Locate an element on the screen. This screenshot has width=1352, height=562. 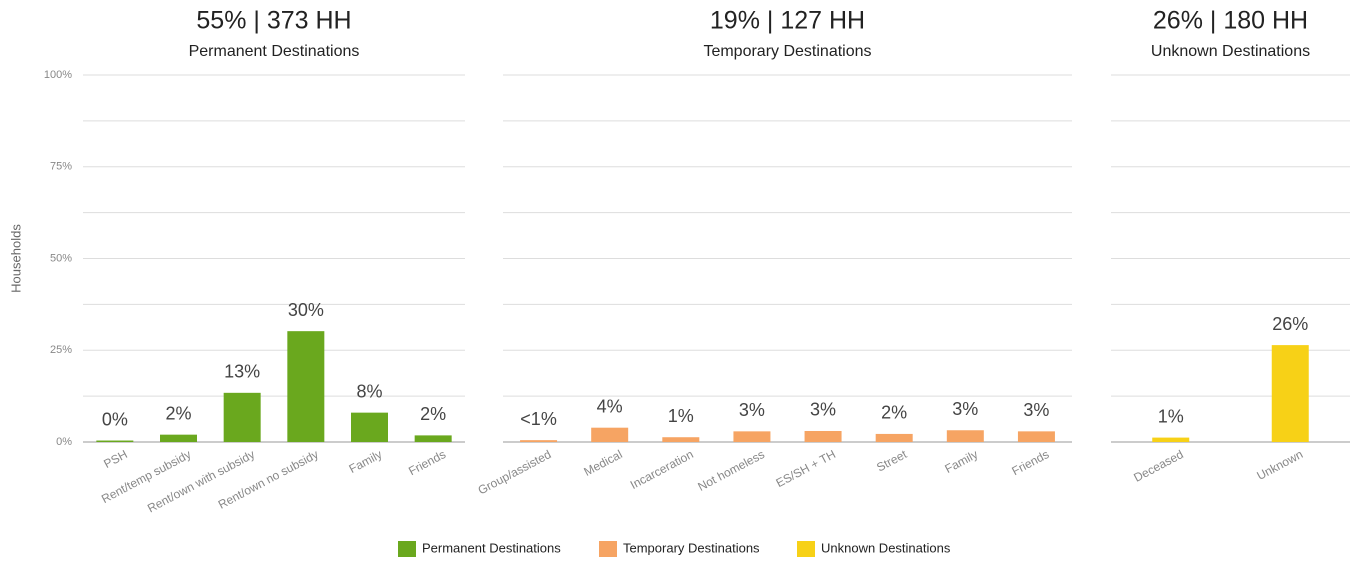
y-axis-label: Households is located at coordinates (15, 258).